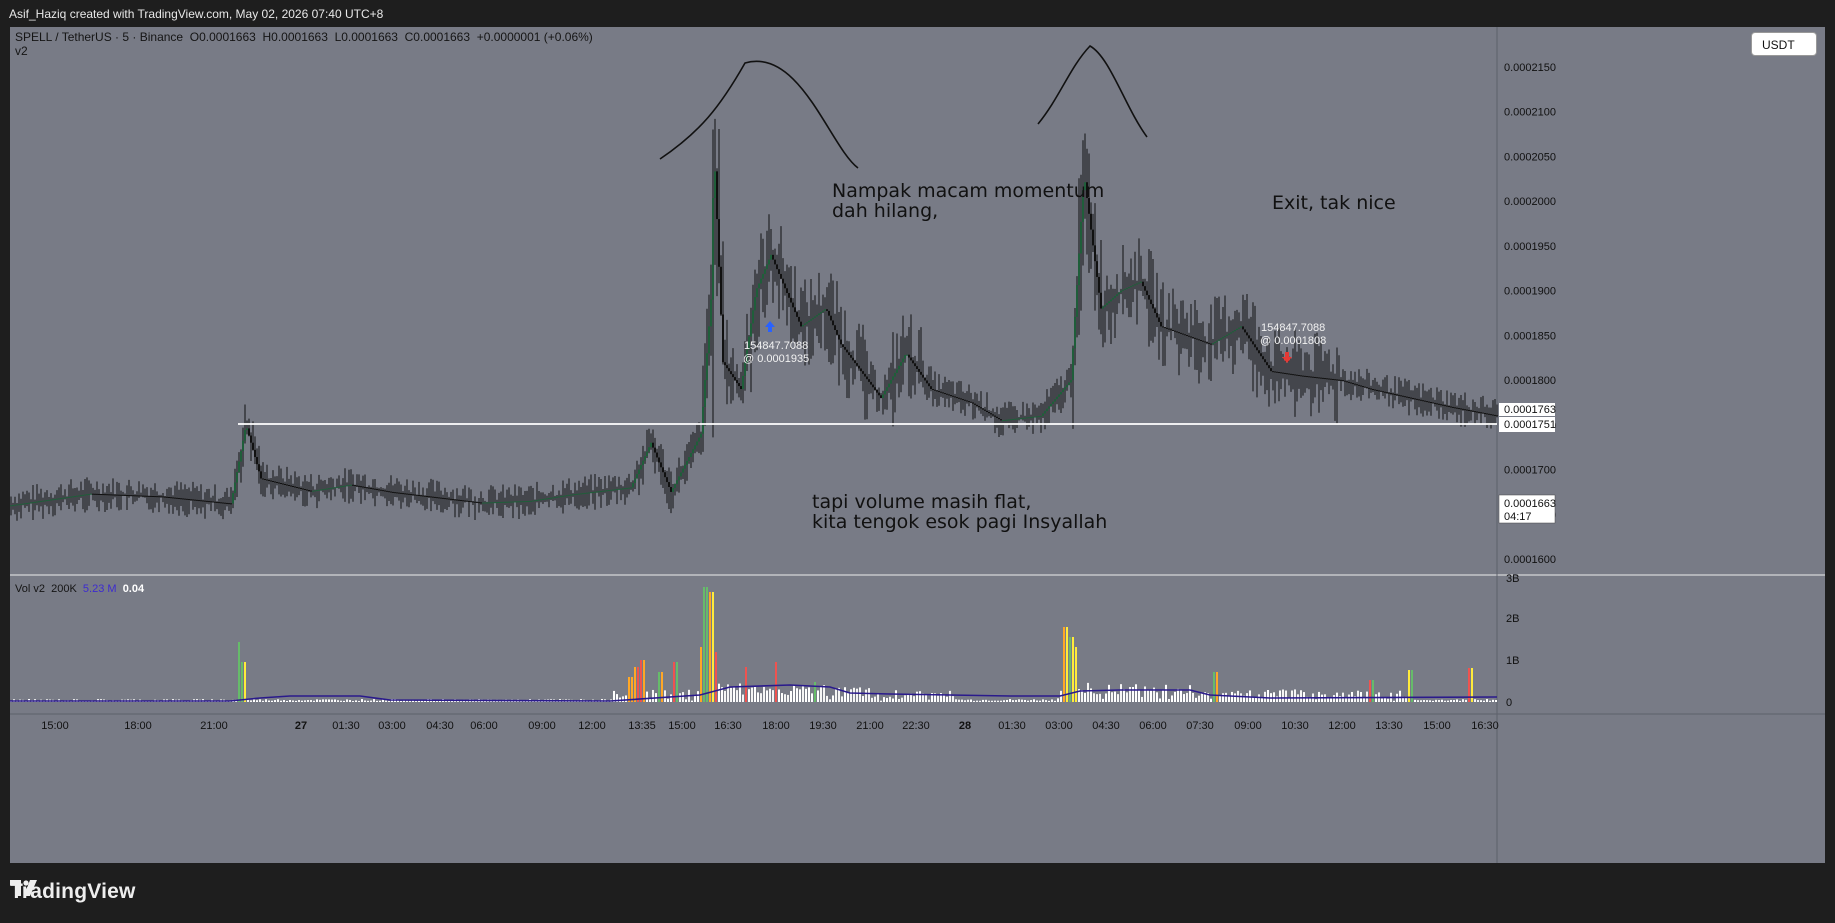 This screenshot has height=923, width=1835. I want to click on annotation-exit: Exit, tak nice, so click(1334, 203).